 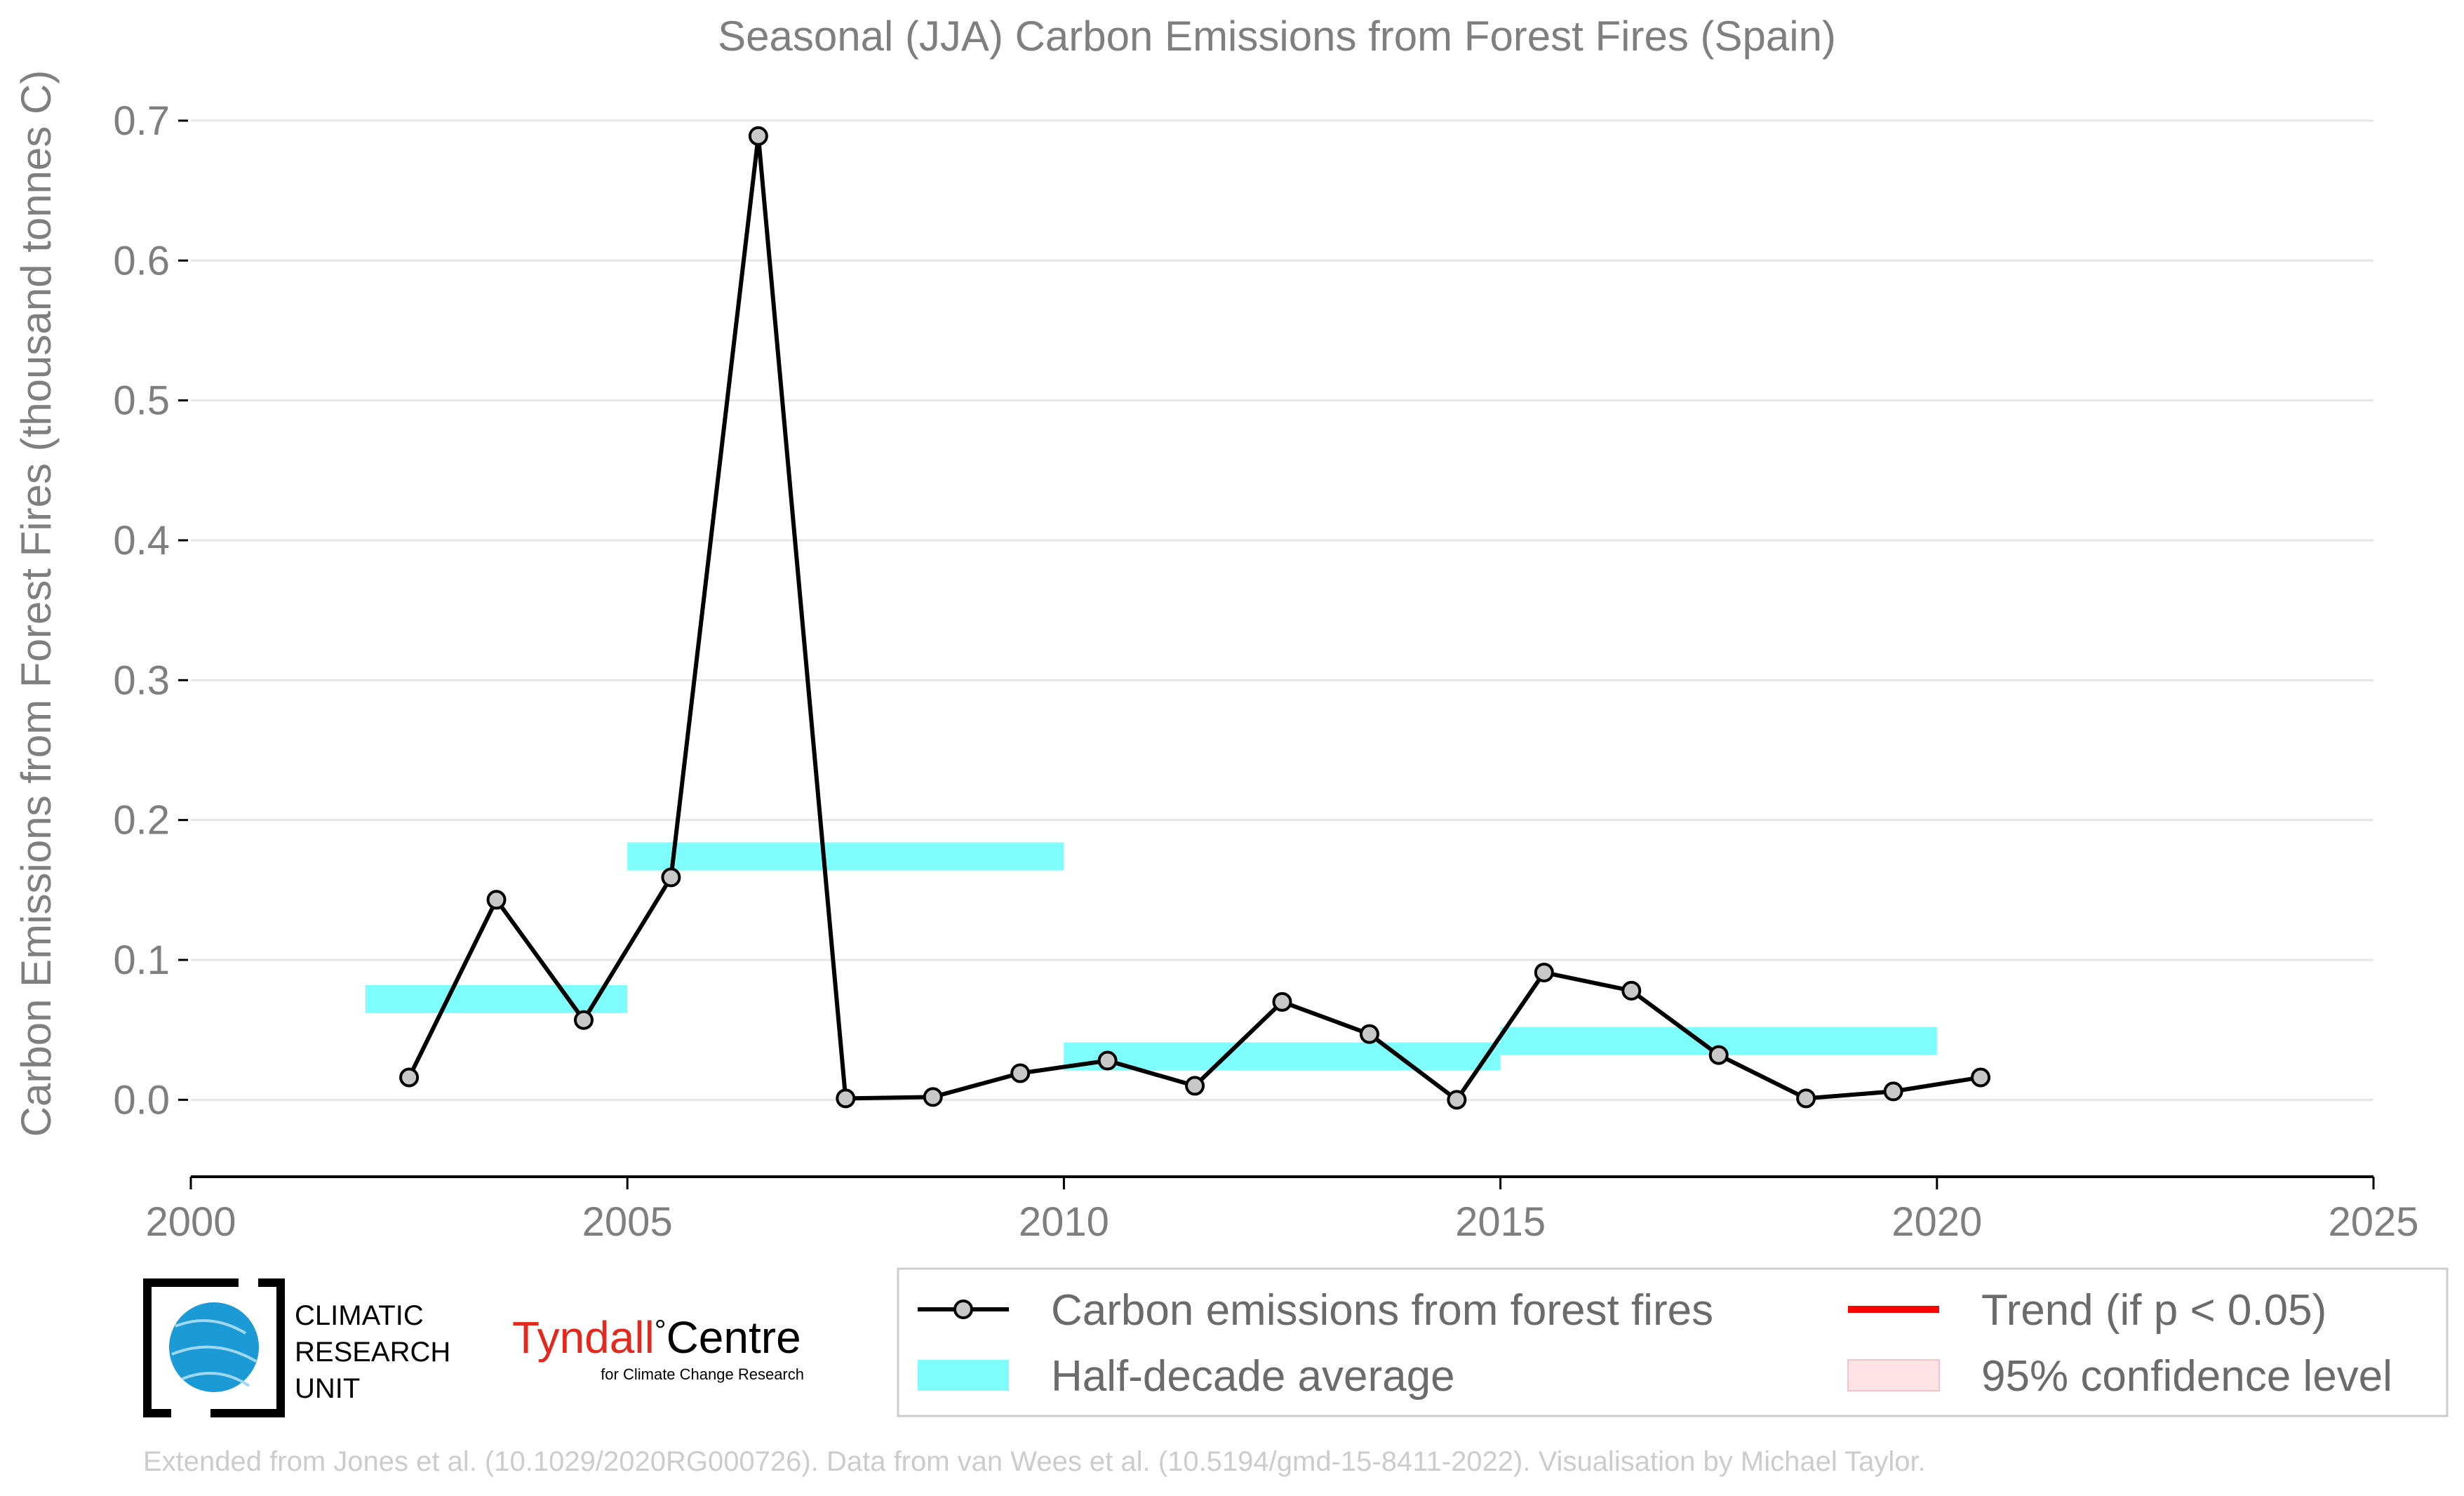 I want to click on y-tick-label-4: 0.4, so click(x=141, y=540).